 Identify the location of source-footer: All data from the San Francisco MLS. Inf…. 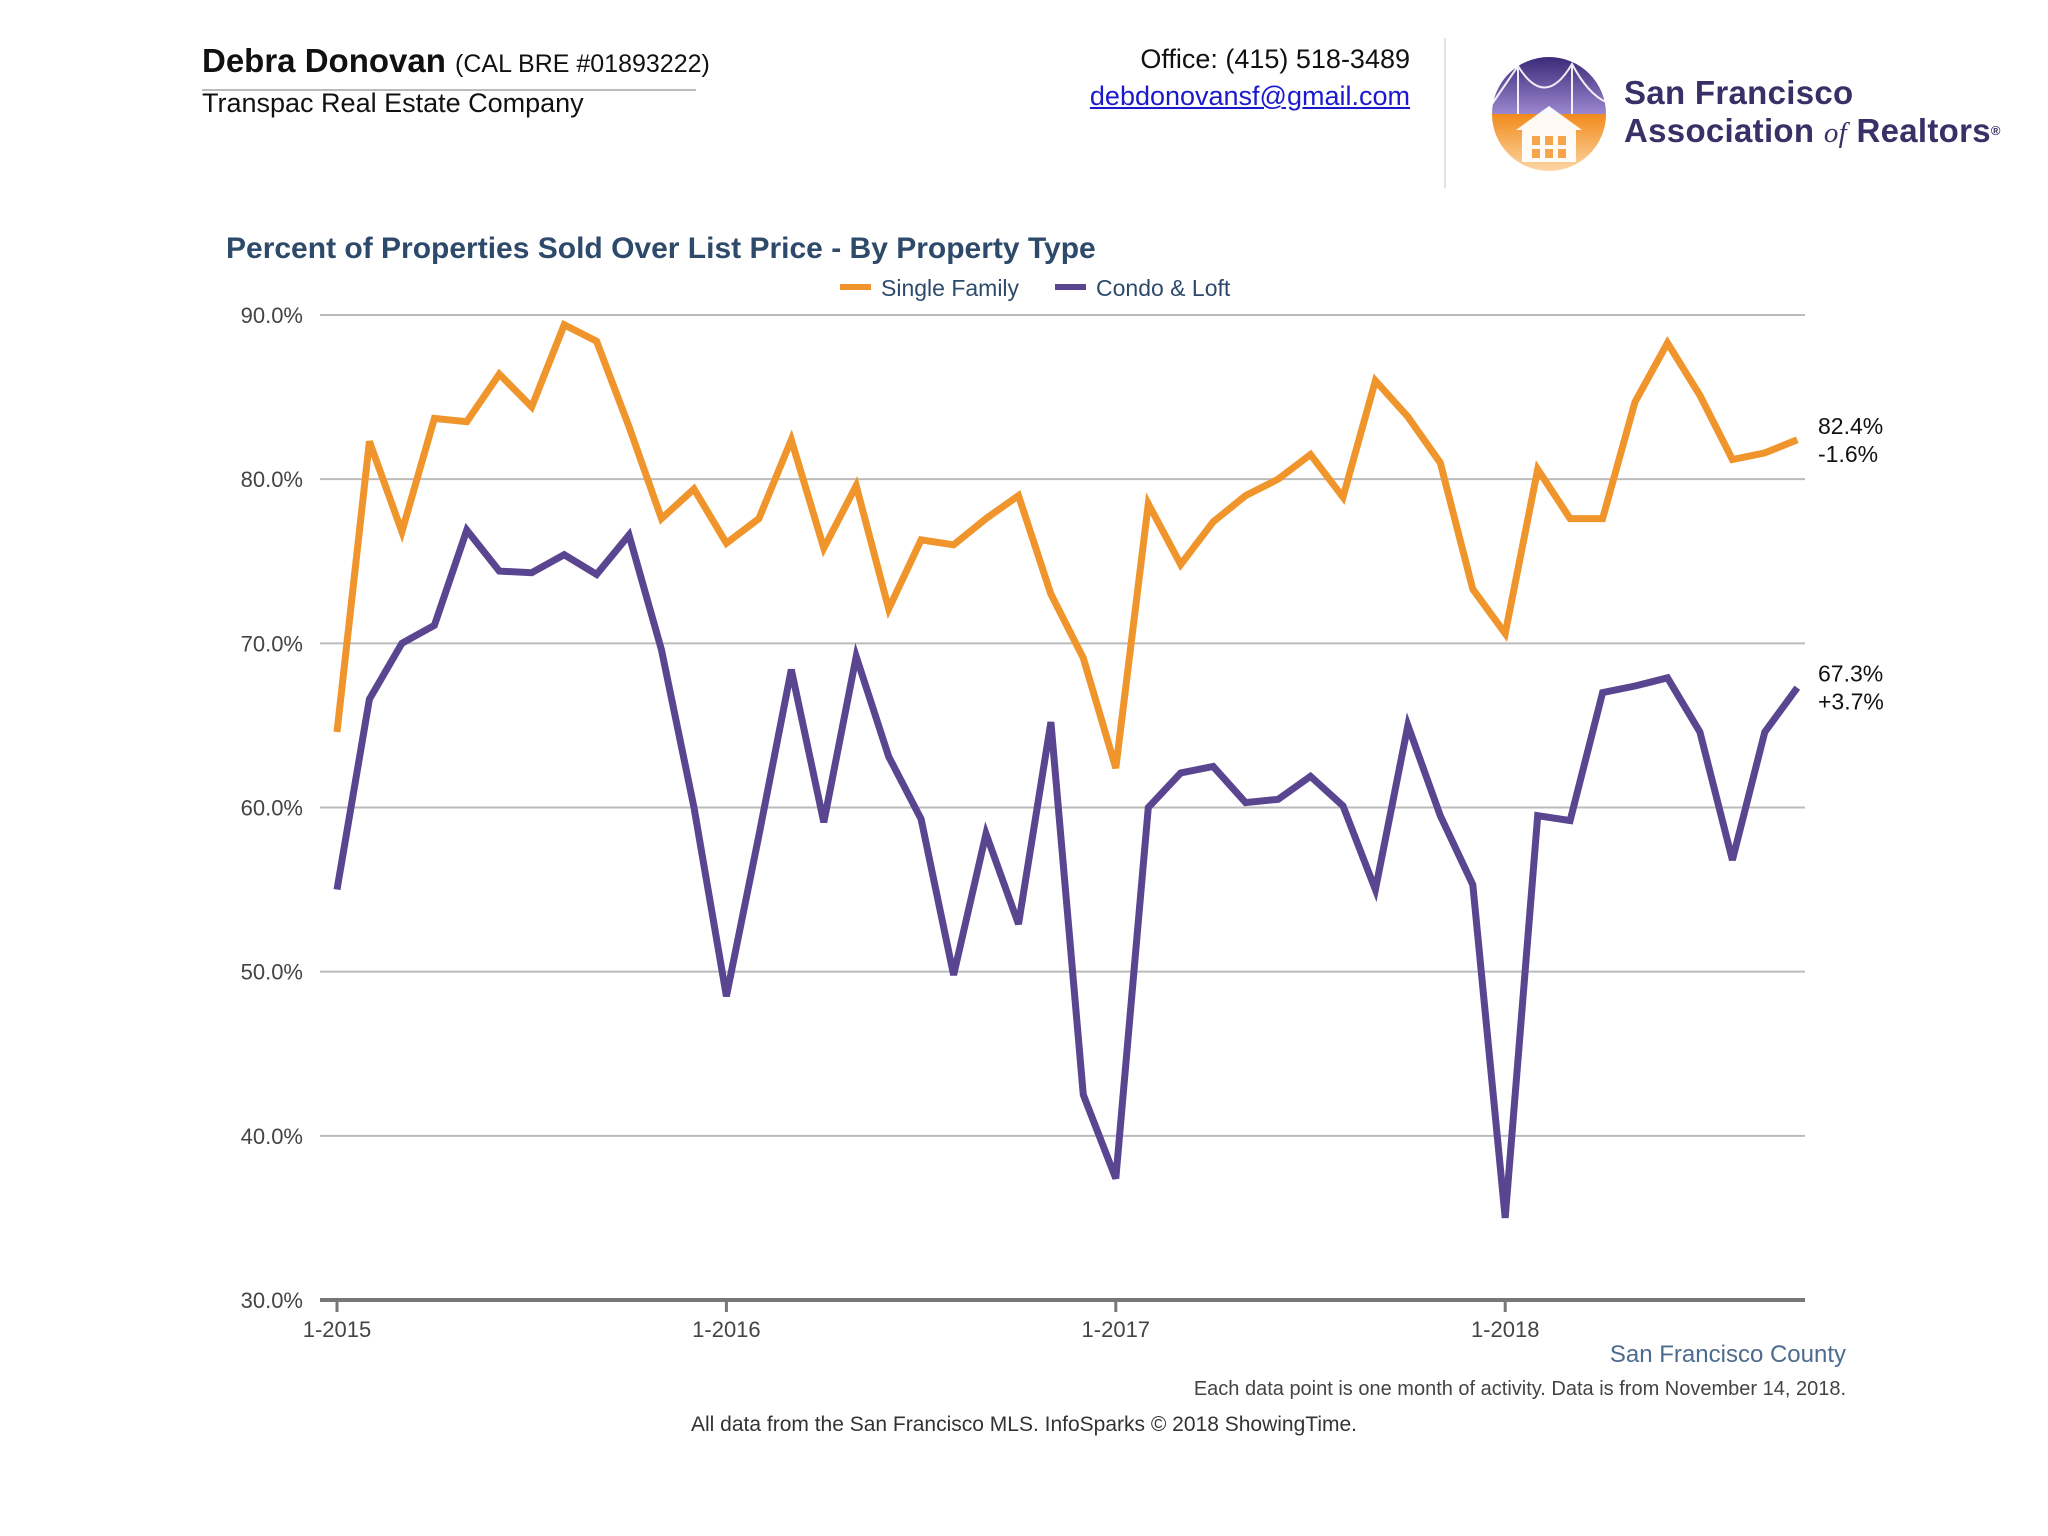
(1023, 1424).